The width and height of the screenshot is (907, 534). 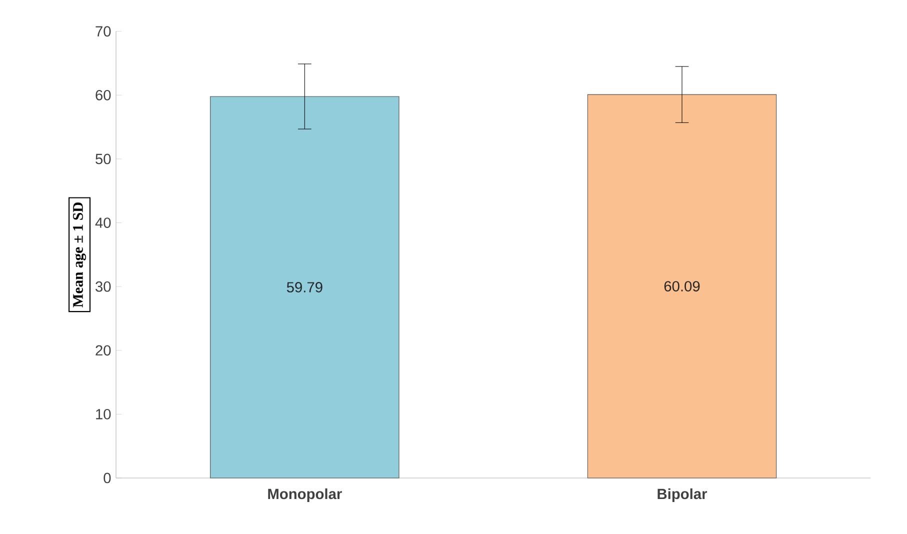 I want to click on y-tick-label: 50, so click(x=103, y=159).